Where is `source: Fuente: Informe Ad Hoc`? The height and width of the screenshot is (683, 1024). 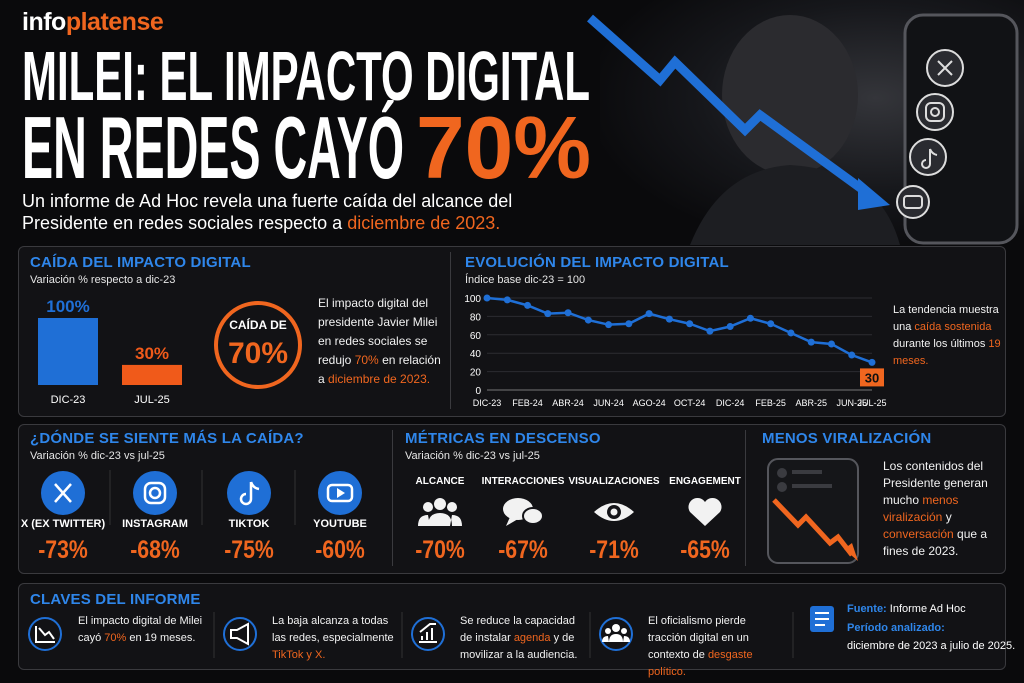 source: Fuente: Informe Ad Hoc is located at coordinates (906, 609).